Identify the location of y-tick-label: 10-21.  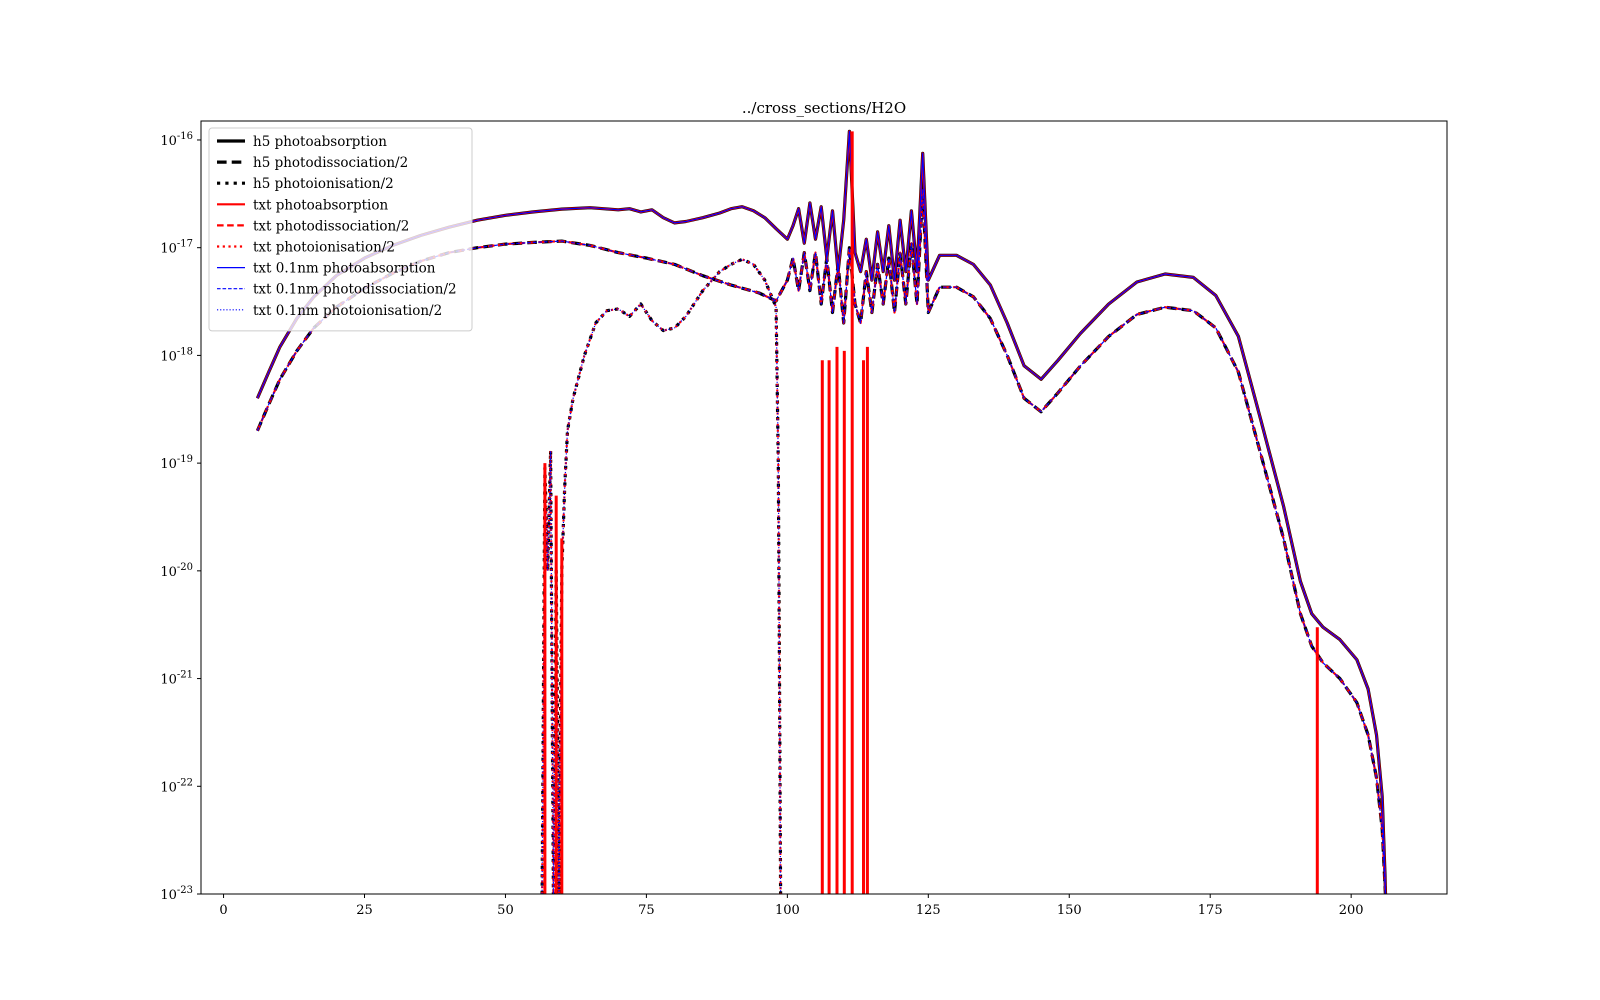
(176, 679).